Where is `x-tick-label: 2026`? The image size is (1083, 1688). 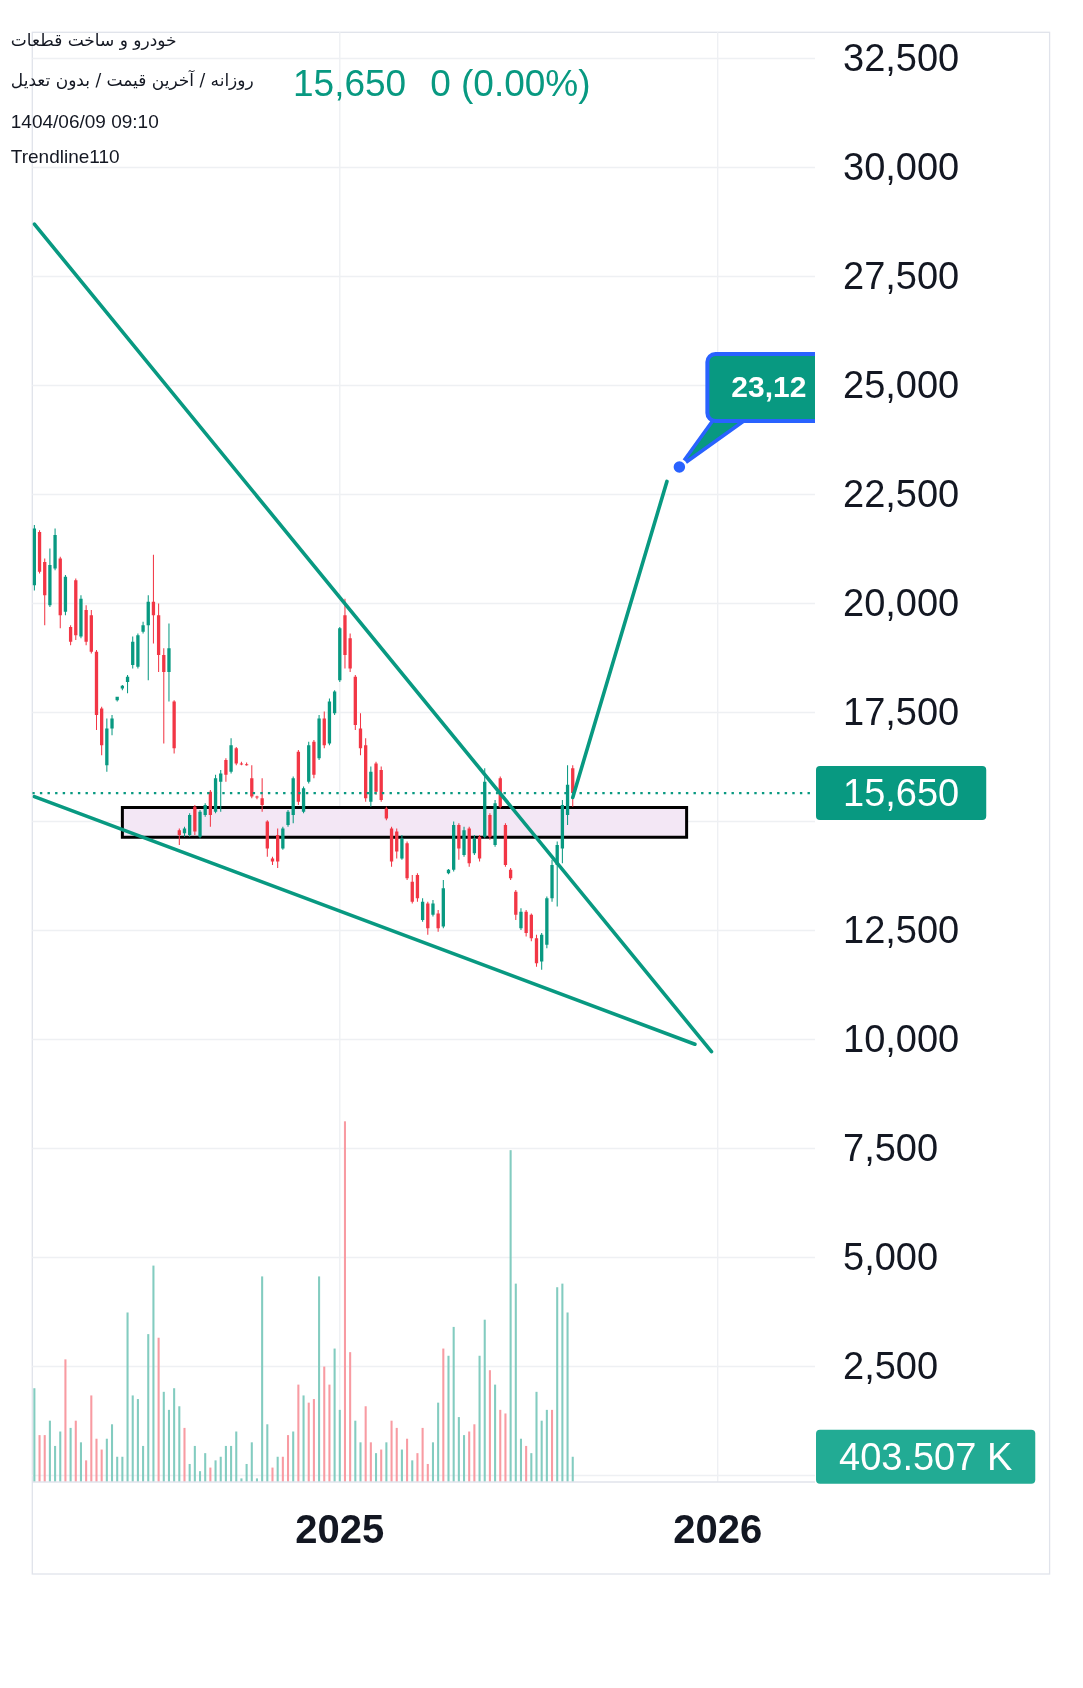
x-tick-label: 2026 is located at coordinates (718, 1529).